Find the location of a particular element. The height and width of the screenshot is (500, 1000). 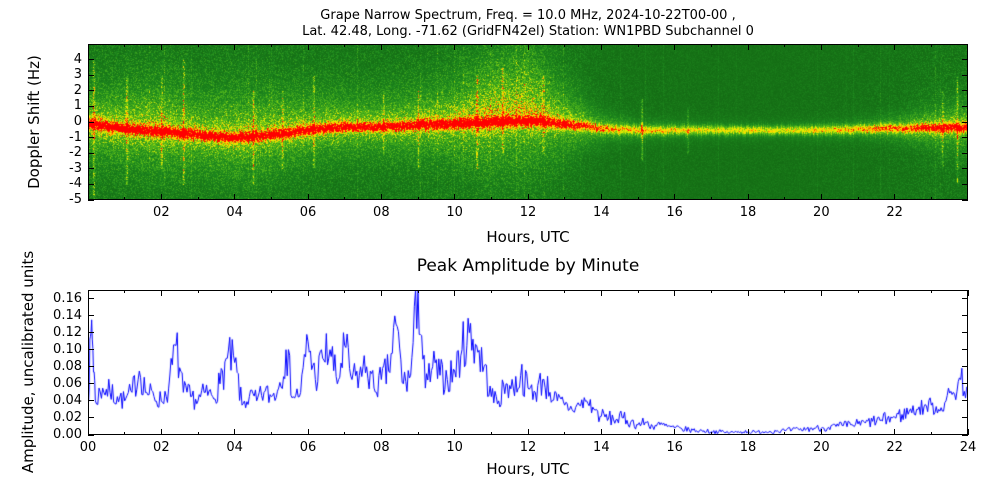

y-tick-label: 4 is located at coordinates (77, 59).